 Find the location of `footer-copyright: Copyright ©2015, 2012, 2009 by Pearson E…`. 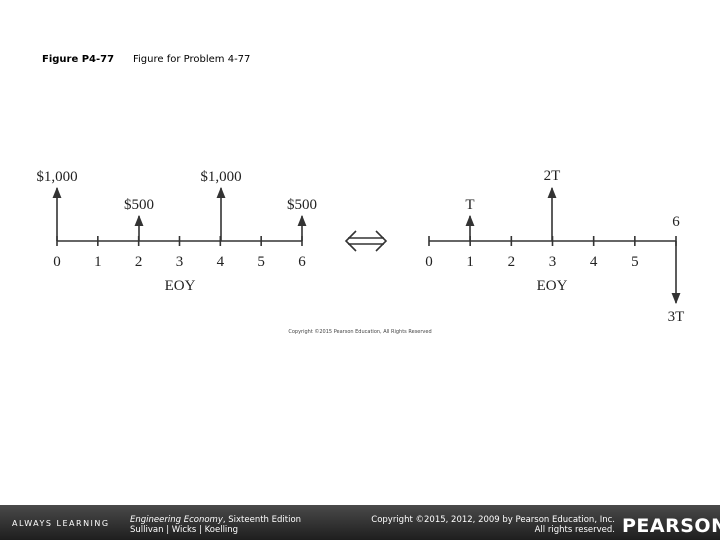

footer-copyright: Copyright ©2015, 2012, 2009 by Pearson E… is located at coordinates (493, 520).